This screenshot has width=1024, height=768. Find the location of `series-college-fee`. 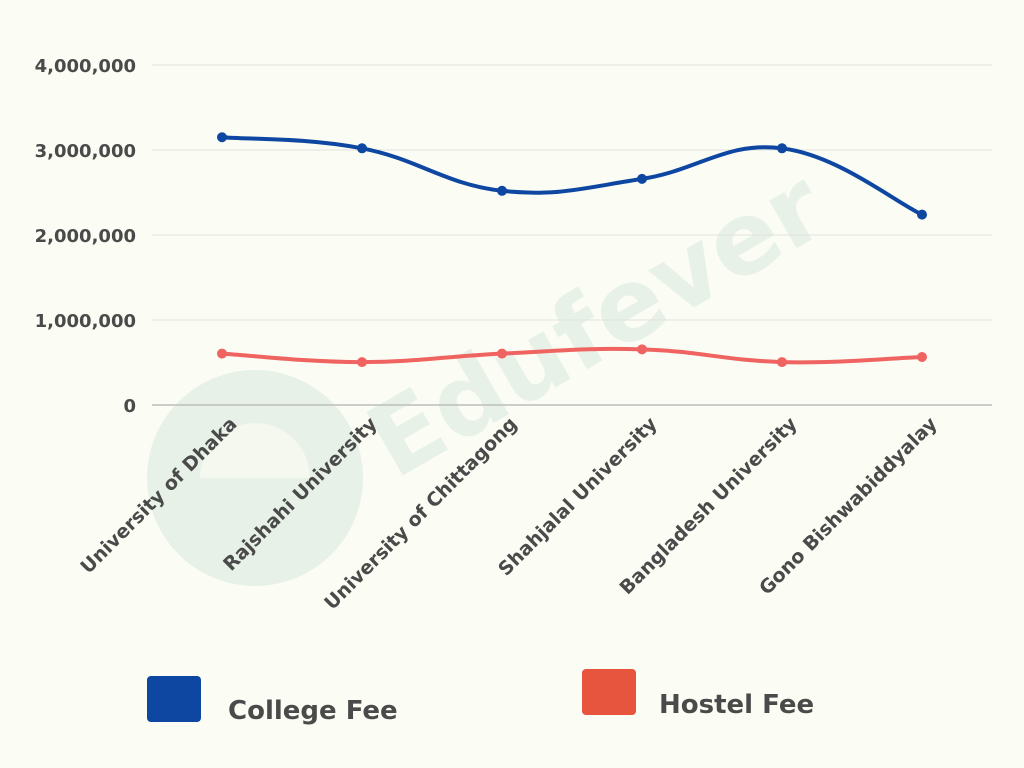

series-college-fee is located at coordinates (572, 176).